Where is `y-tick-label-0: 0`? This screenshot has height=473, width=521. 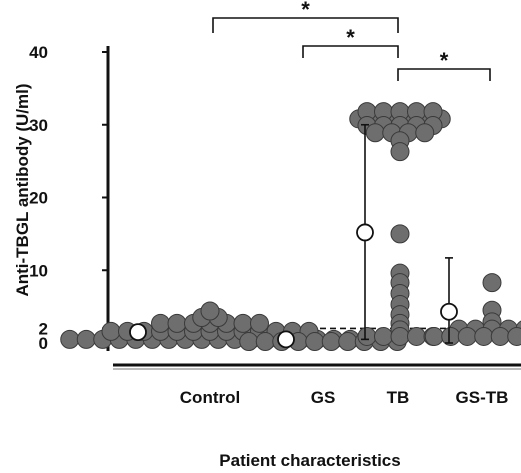
y-tick-label-0: 0 is located at coordinates (43, 343).